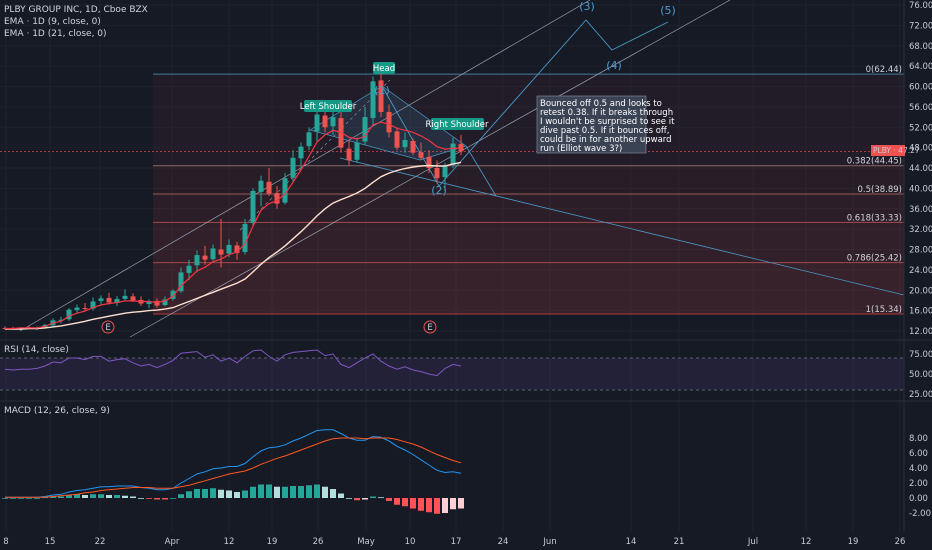  I want to click on right-shoulder-label: Right Shoulder, so click(457, 124).